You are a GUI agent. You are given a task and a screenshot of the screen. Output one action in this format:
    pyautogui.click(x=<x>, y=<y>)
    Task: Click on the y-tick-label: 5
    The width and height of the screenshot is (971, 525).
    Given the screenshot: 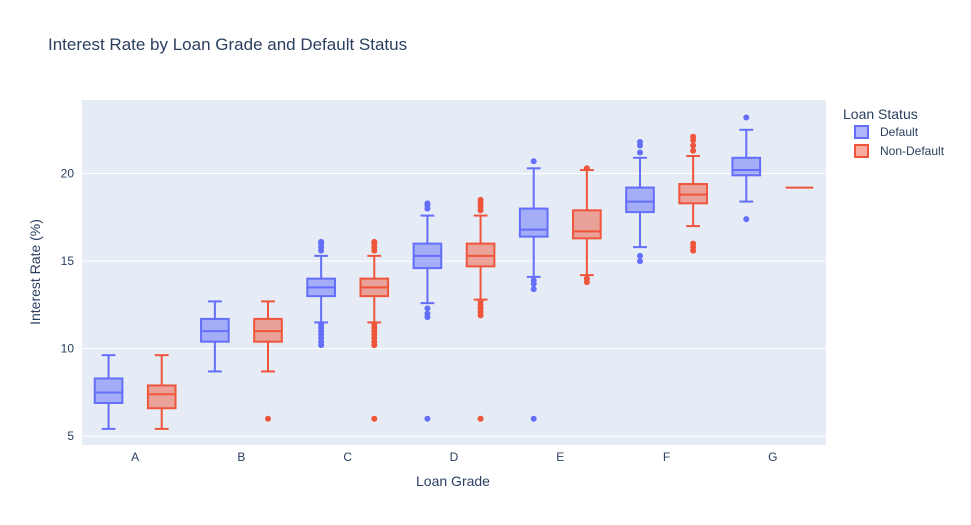 What is the action you would take?
    pyautogui.click(x=70, y=436)
    